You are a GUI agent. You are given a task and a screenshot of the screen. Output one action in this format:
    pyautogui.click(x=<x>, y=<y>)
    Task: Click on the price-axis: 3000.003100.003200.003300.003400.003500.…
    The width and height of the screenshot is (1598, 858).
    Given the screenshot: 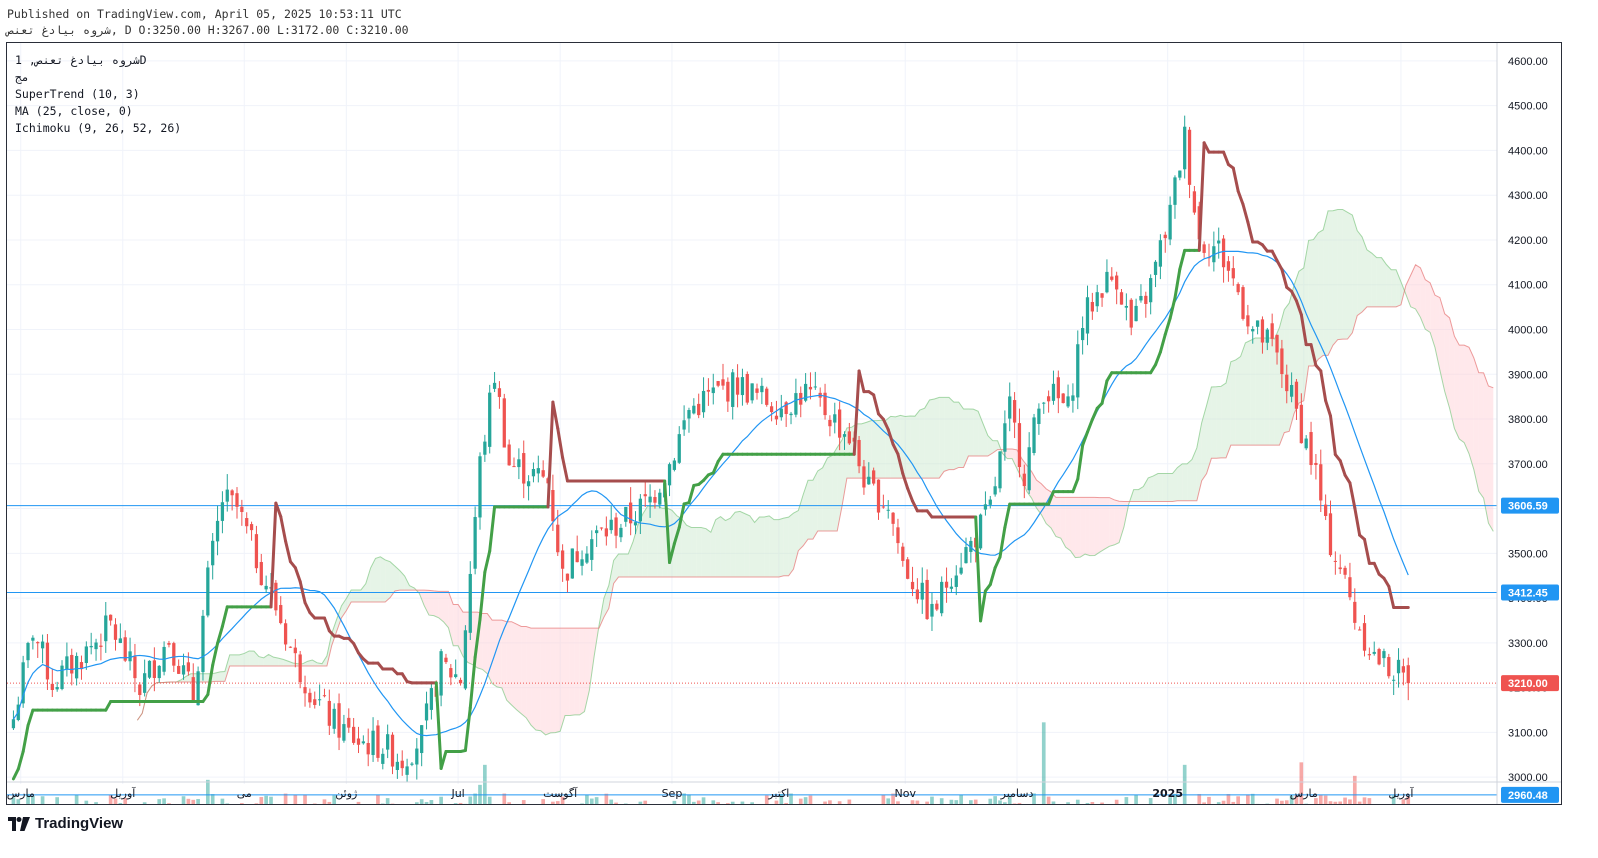 What is the action you would take?
    pyautogui.click(x=1527, y=423)
    